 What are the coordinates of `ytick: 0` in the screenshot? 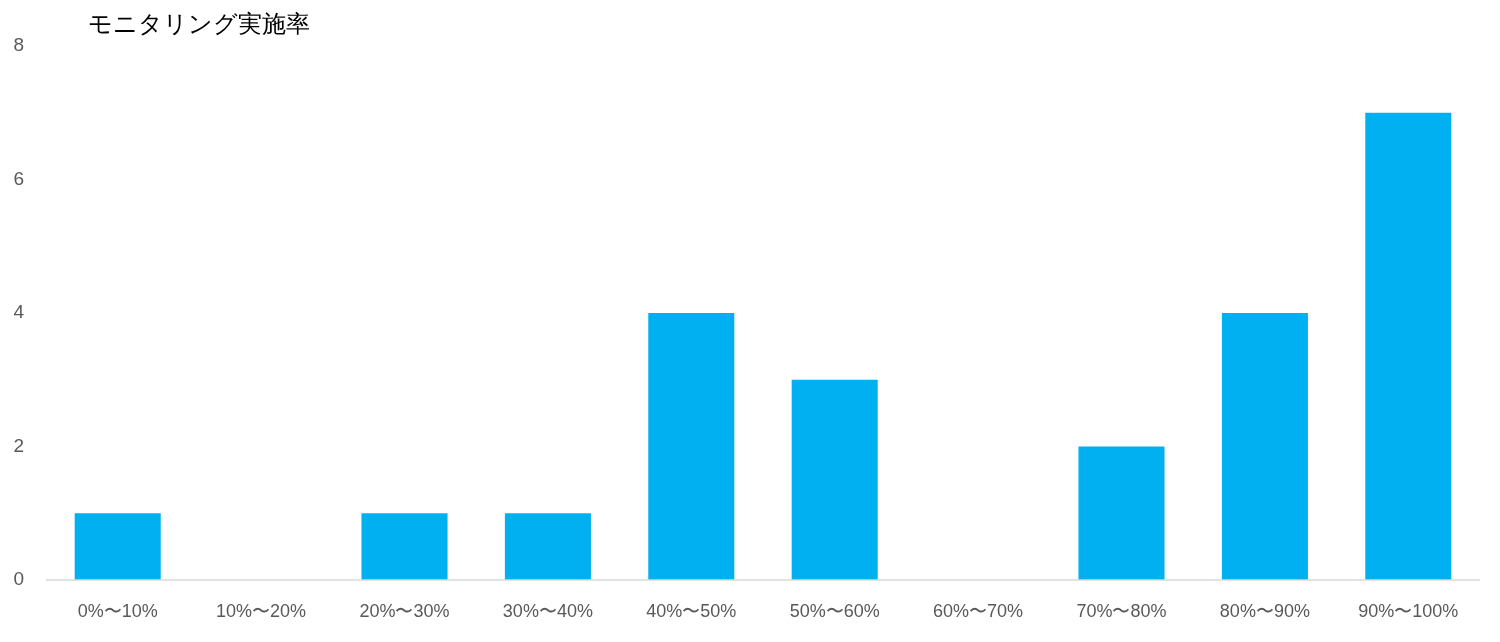 It's located at (18, 578).